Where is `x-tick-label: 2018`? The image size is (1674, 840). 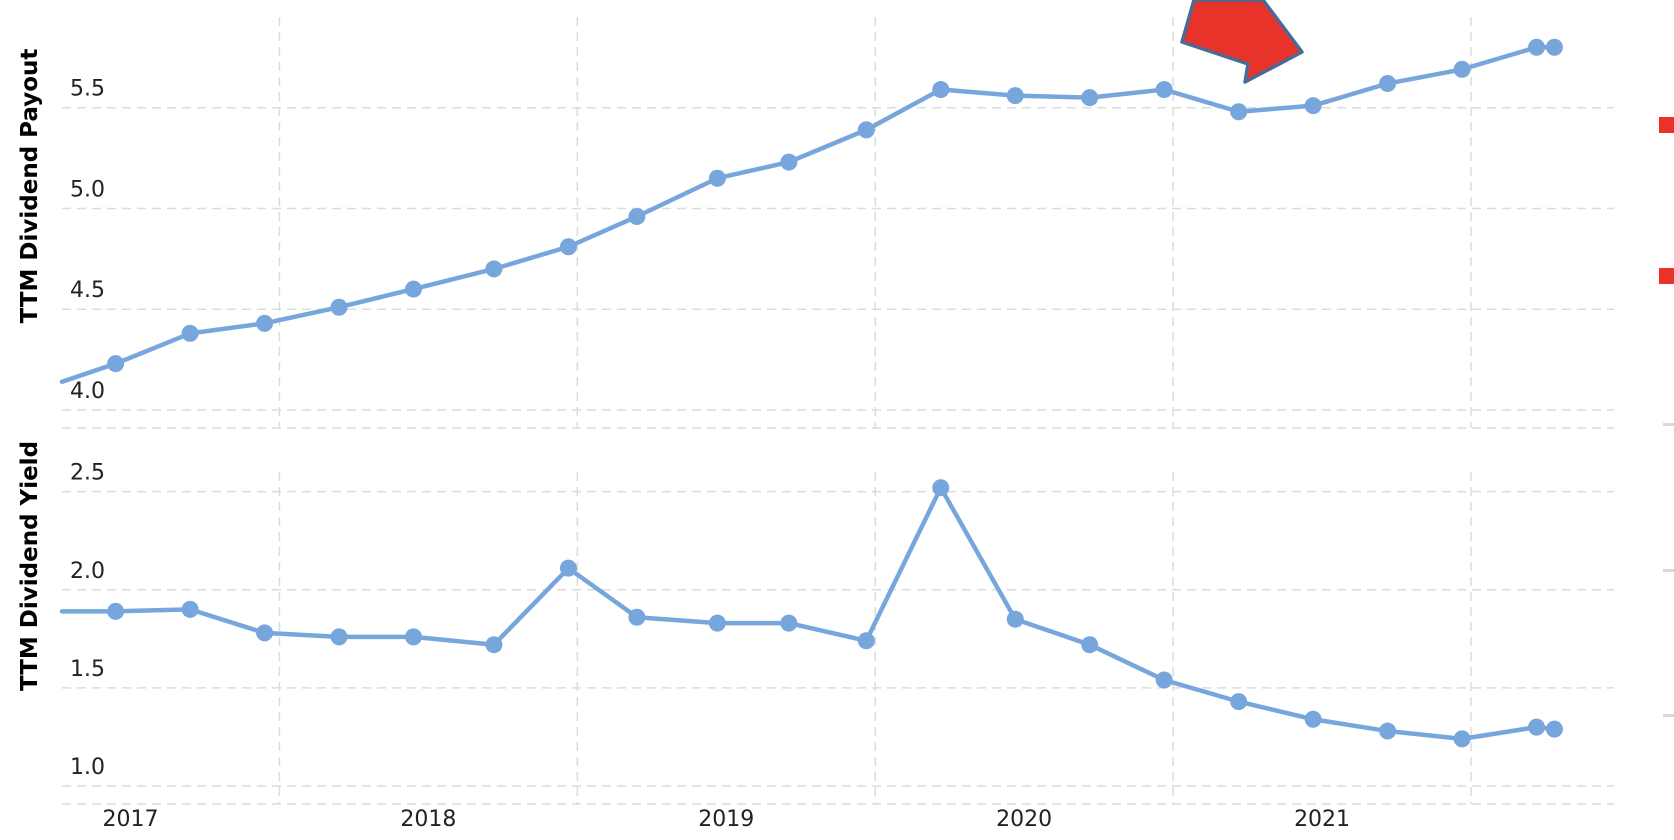 x-tick-label: 2018 is located at coordinates (428, 819).